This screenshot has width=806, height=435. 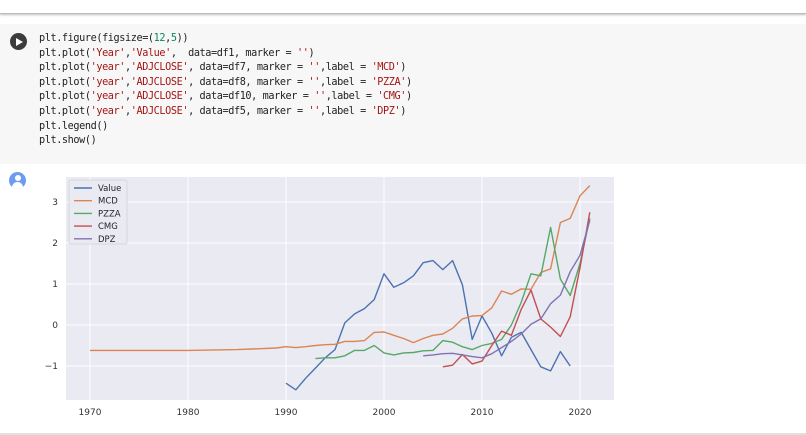 I want to click on previous-cell-edge, so click(x=403, y=7).